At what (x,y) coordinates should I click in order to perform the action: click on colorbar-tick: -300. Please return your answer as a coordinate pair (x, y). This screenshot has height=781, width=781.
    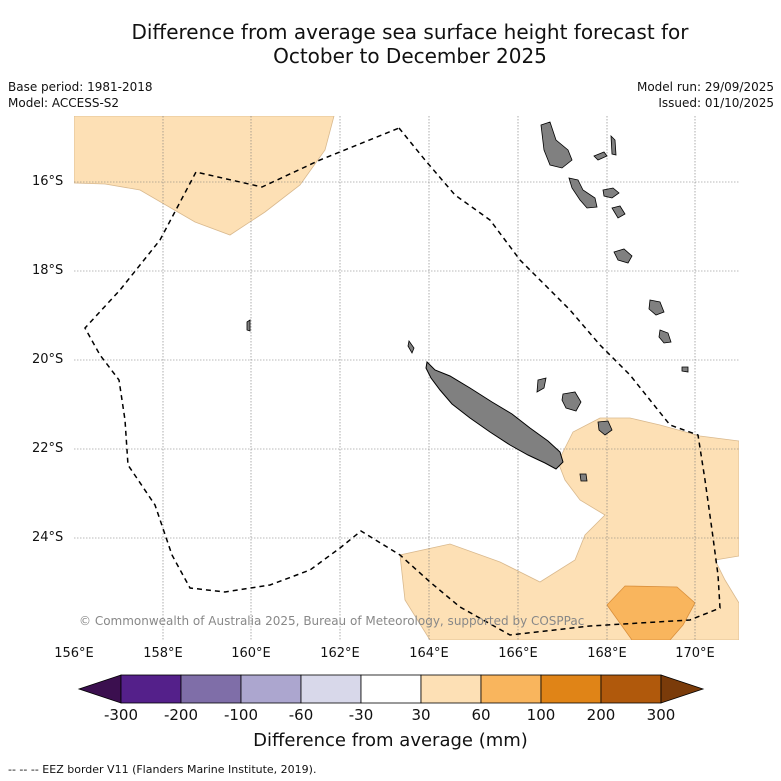
    Looking at the image, I should click on (121, 715).